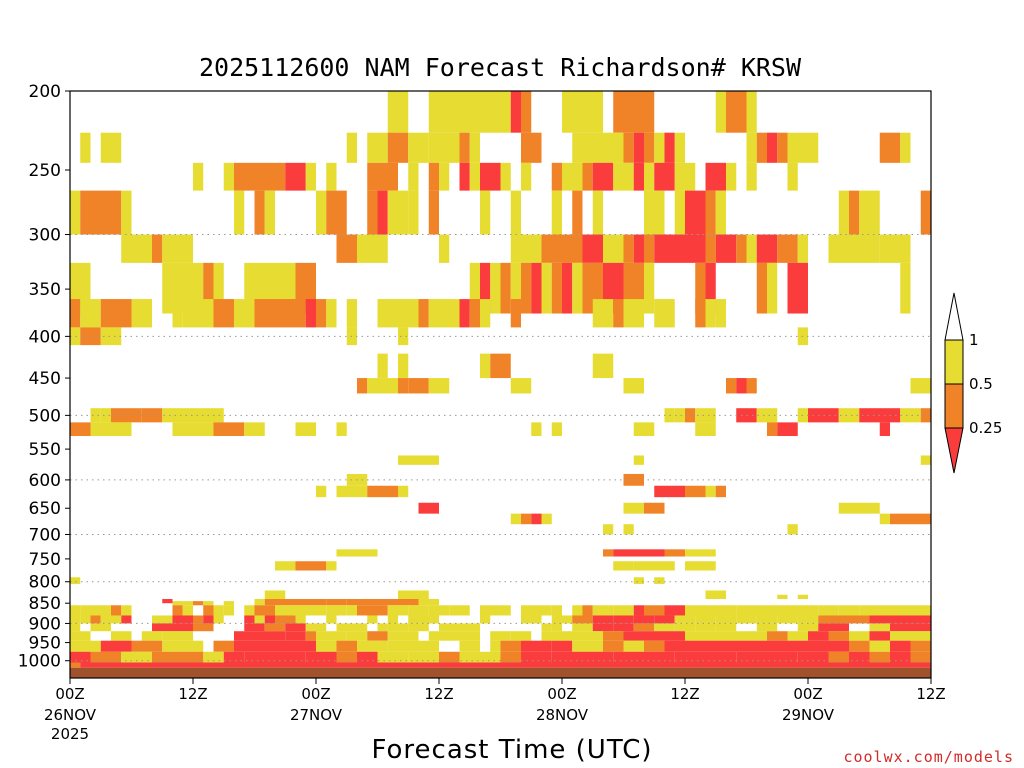 The height and width of the screenshot is (768, 1024). Describe the element at coordinates (45, 450) in the screenshot. I see `y-tick-label: 550` at that location.